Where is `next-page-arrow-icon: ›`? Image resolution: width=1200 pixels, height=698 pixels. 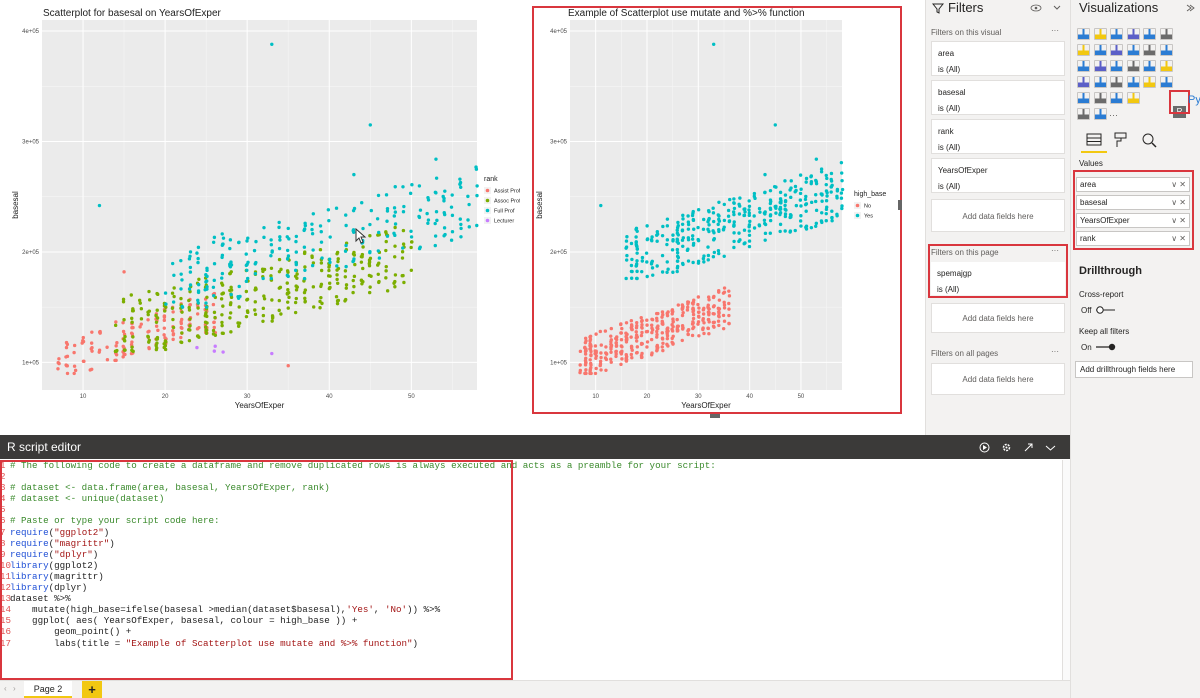 next-page-arrow-icon: › is located at coordinates (14, 688).